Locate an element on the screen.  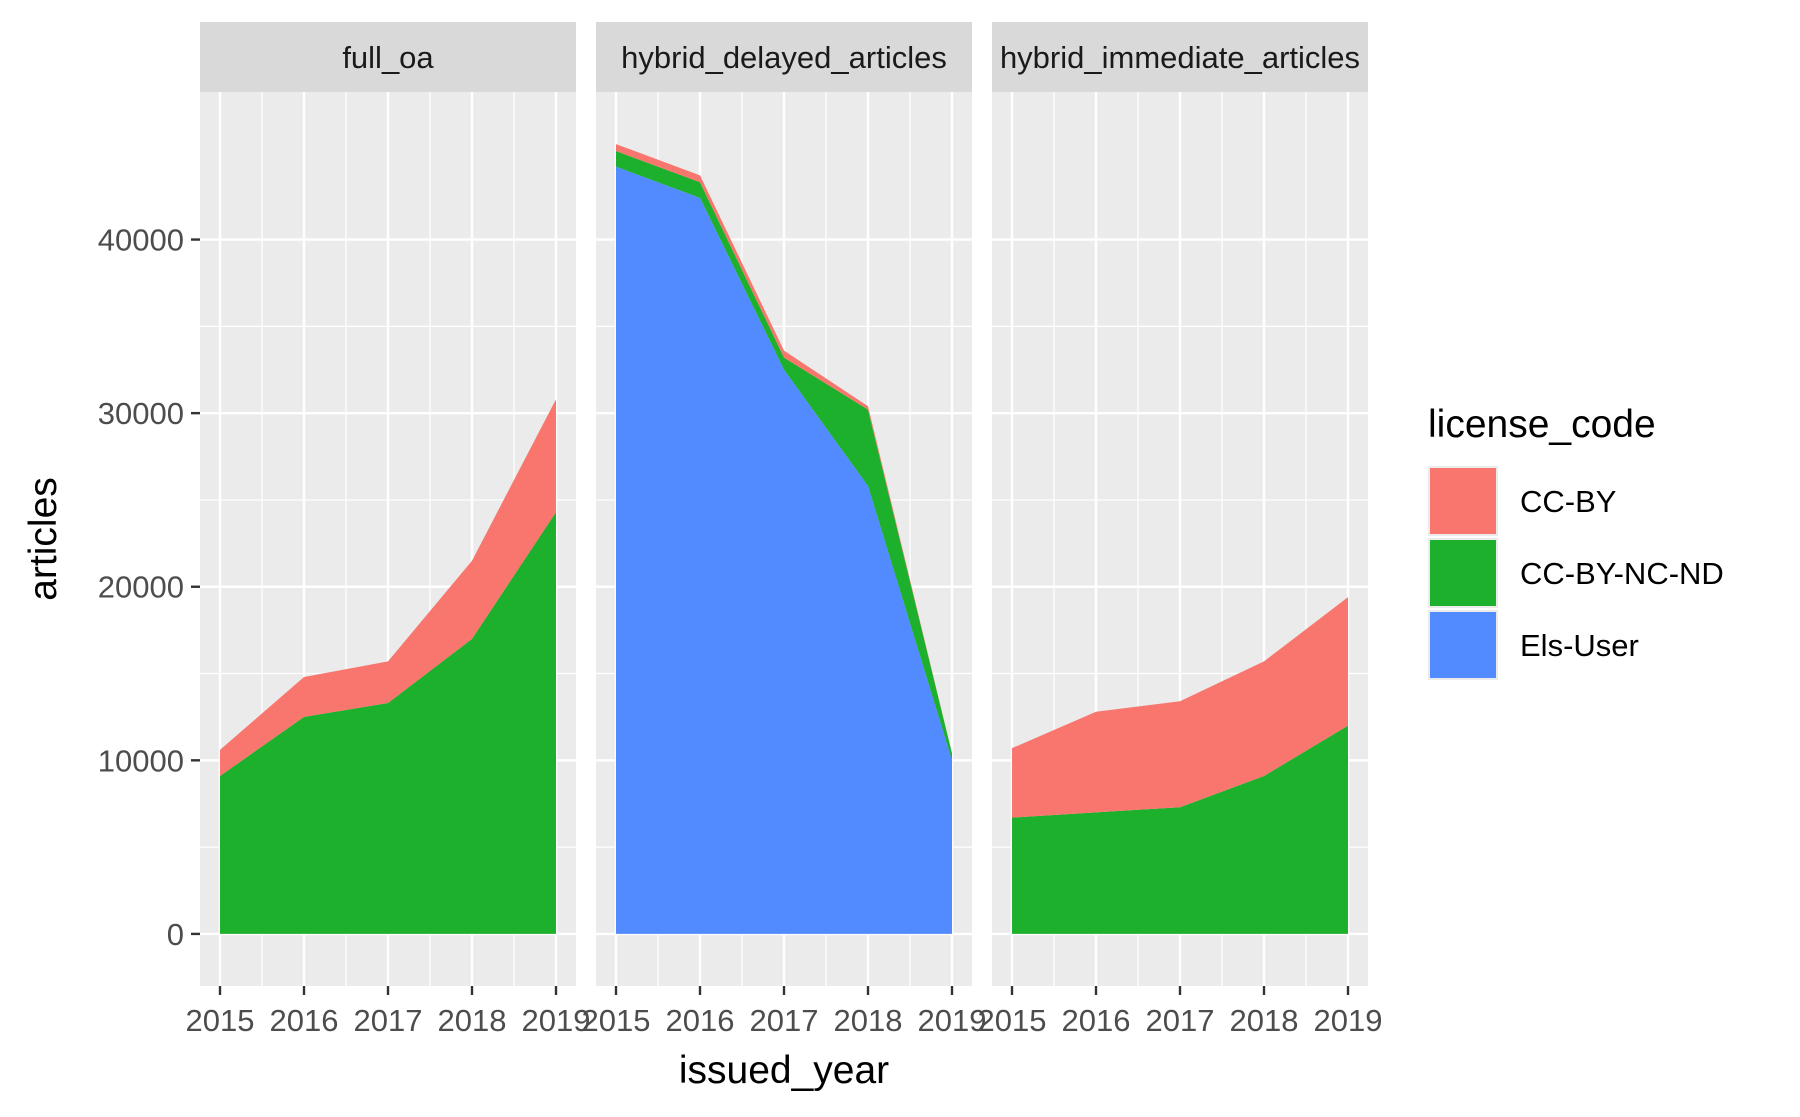
y-tick-label: 40000 is located at coordinates (141, 240).